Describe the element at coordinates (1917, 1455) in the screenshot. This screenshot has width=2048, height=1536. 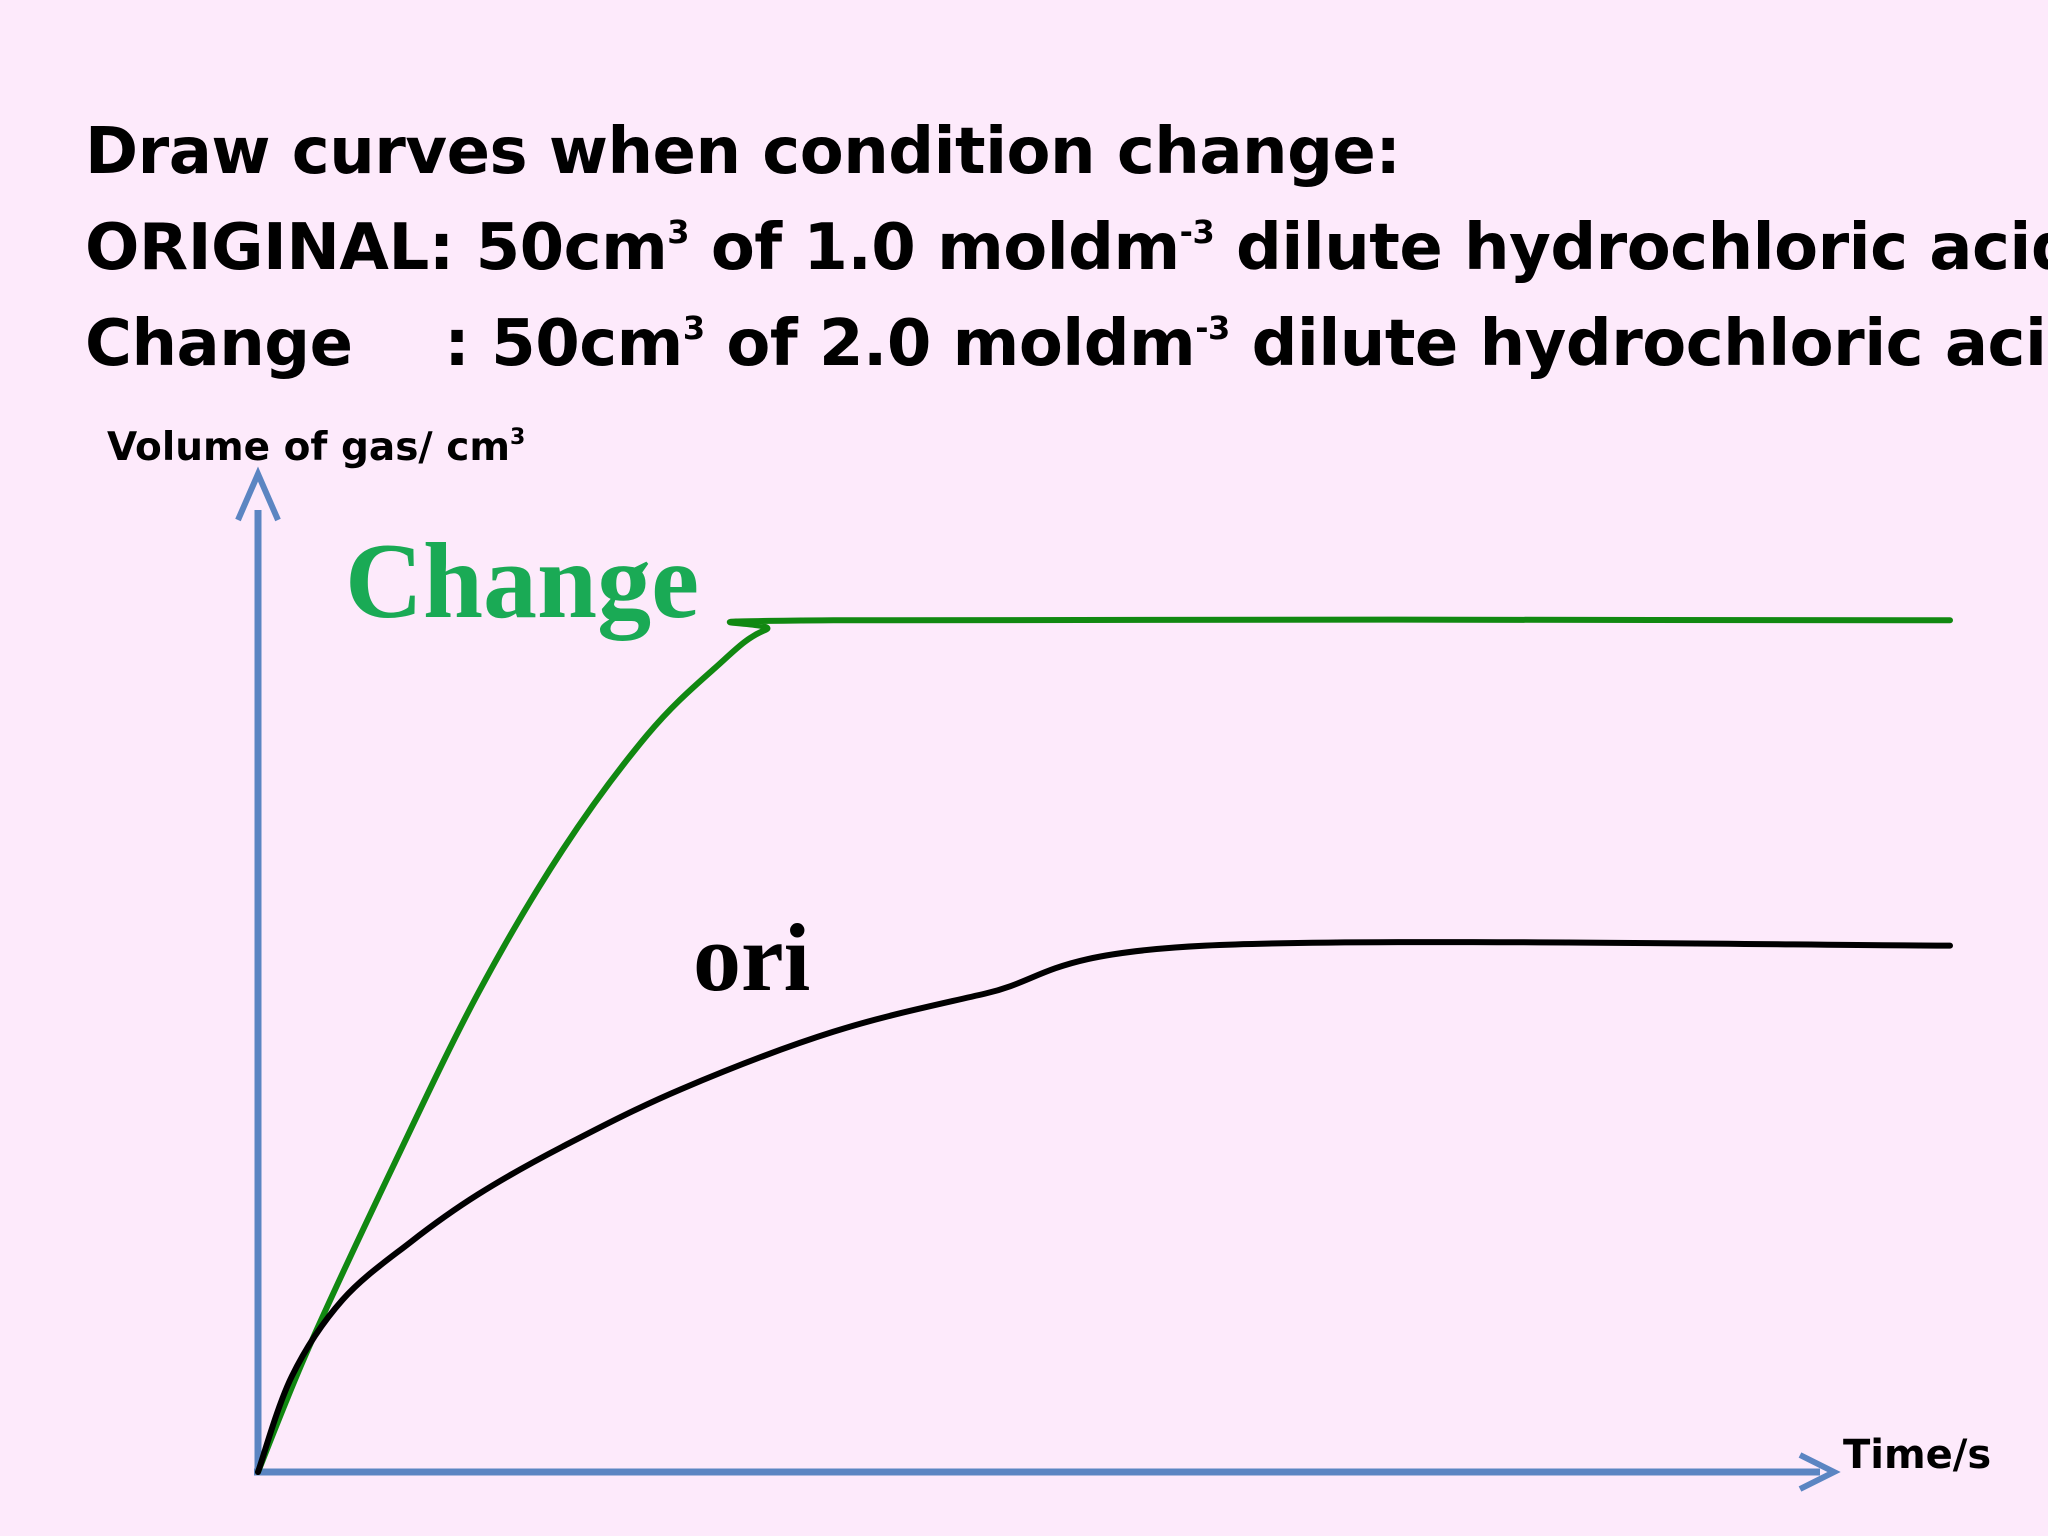
I see `x-axis-label: Time/s` at that location.